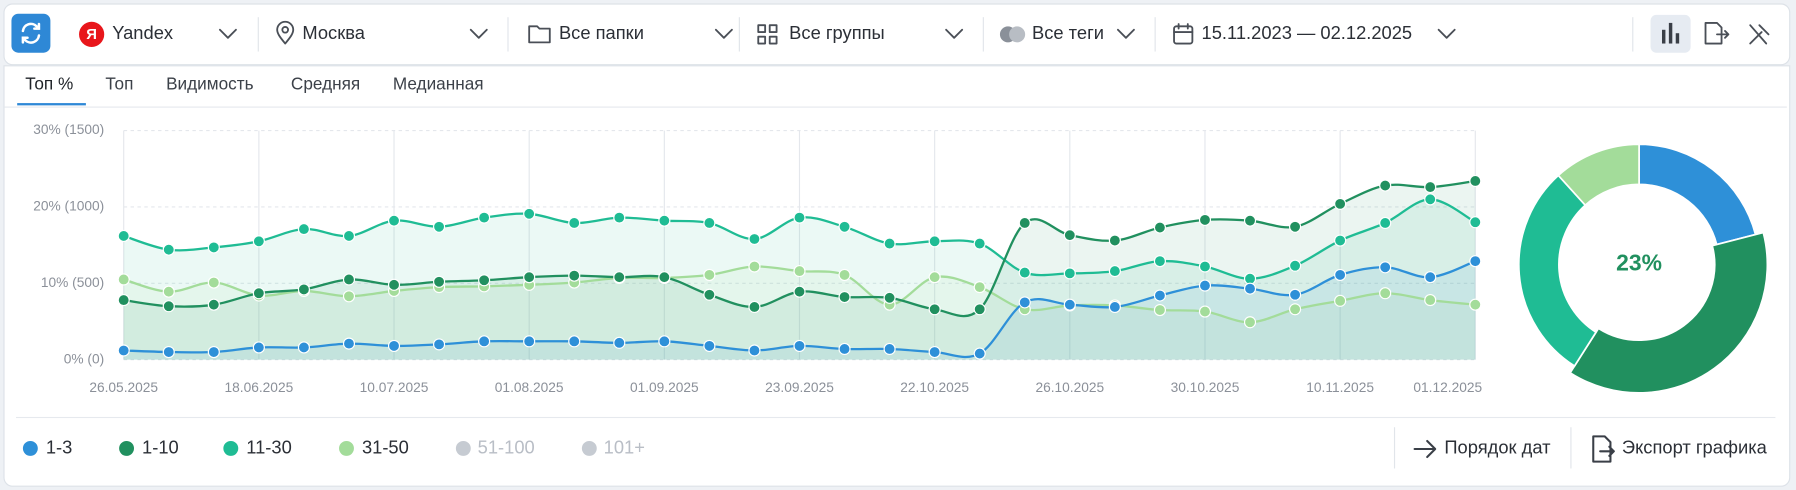  What do you see at coordinates (1205, 387) in the screenshot?
I see `x-tick-label: 30.10.2025` at bounding box center [1205, 387].